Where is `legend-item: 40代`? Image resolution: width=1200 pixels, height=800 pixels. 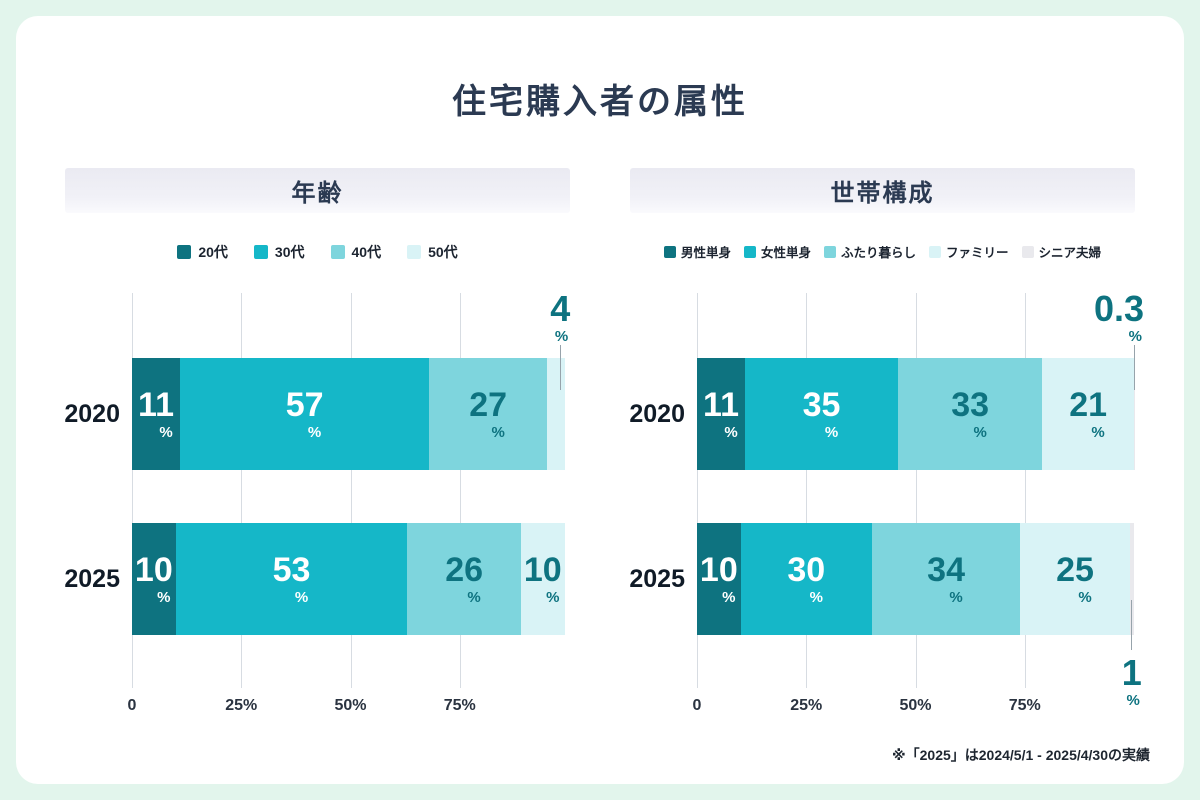 legend-item: 40代 is located at coordinates (356, 252).